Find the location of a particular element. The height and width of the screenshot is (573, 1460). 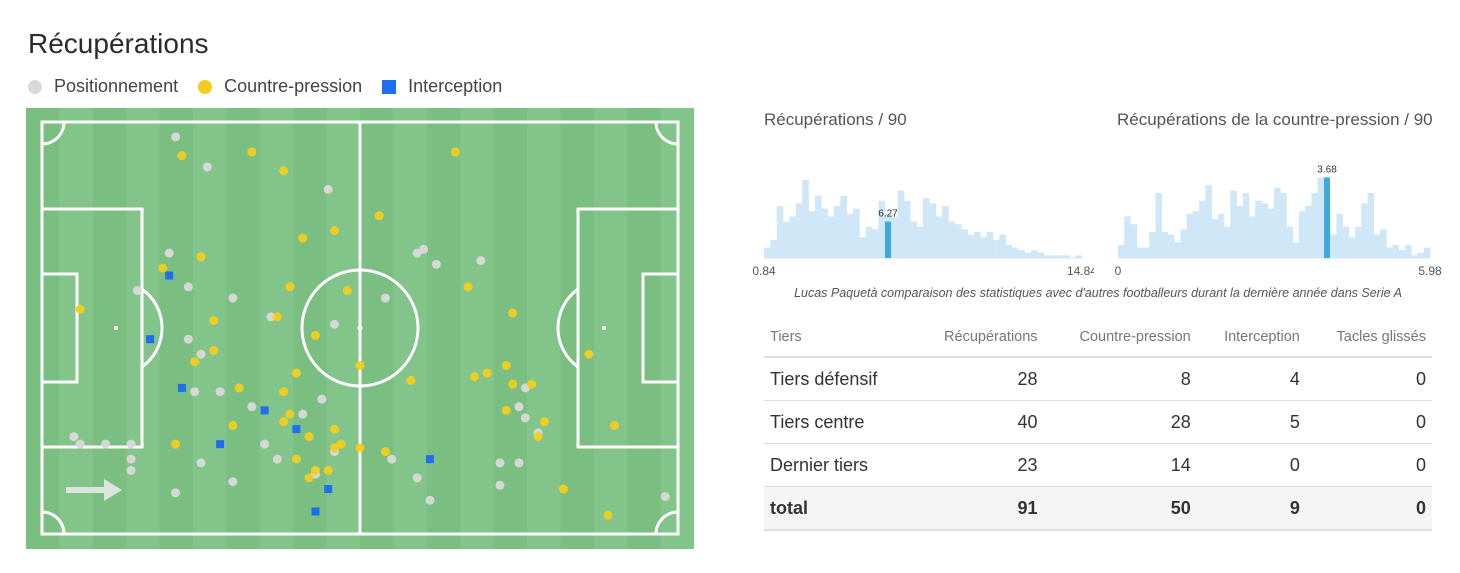

legend-label: Countre-pression is located at coordinates (293, 86).